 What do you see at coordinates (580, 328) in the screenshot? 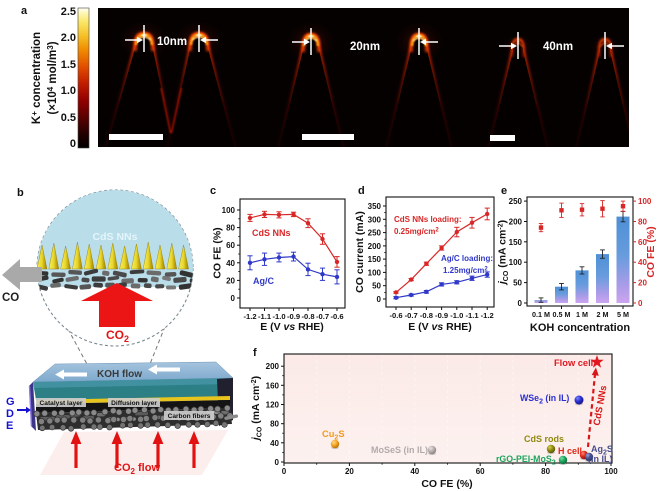
I see `svg-text: KOH concentration` at bounding box center [580, 328].